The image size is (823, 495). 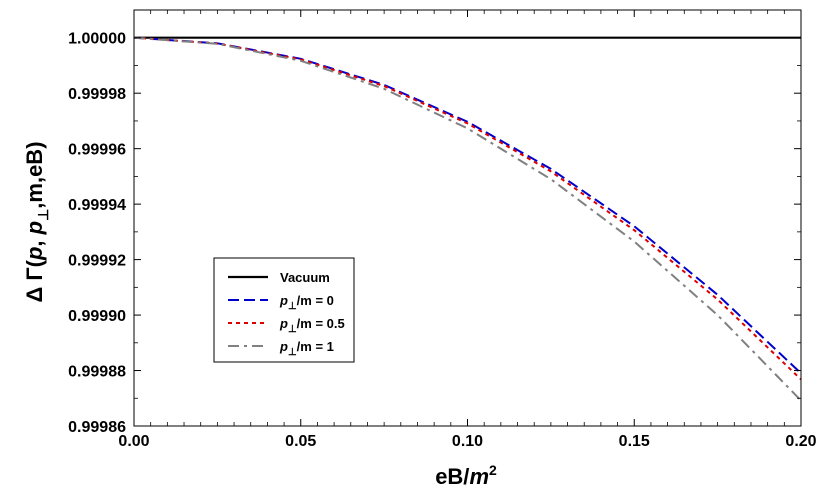 What do you see at coordinates (306, 348) in the screenshot?
I see `legend-label-3: p⊥/m = 1` at bounding box center [306, 348].